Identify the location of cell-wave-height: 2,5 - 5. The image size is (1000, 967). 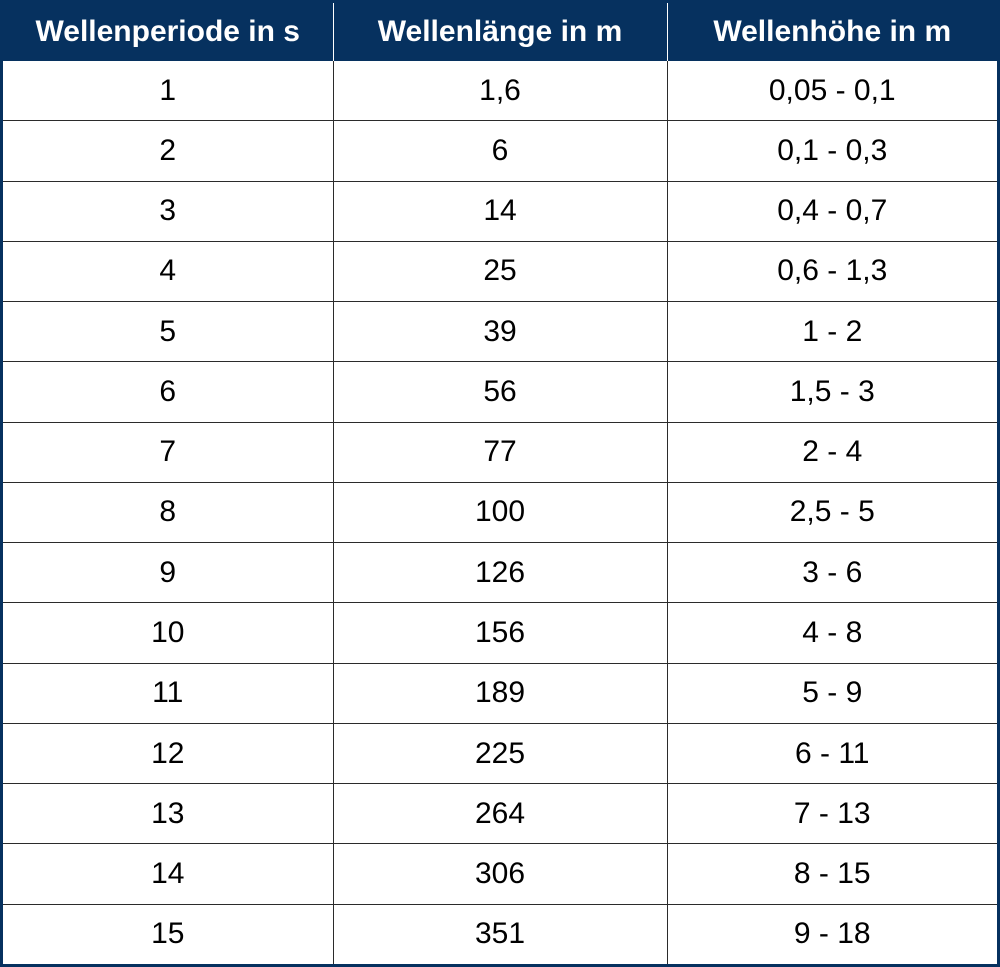
(831, 512).